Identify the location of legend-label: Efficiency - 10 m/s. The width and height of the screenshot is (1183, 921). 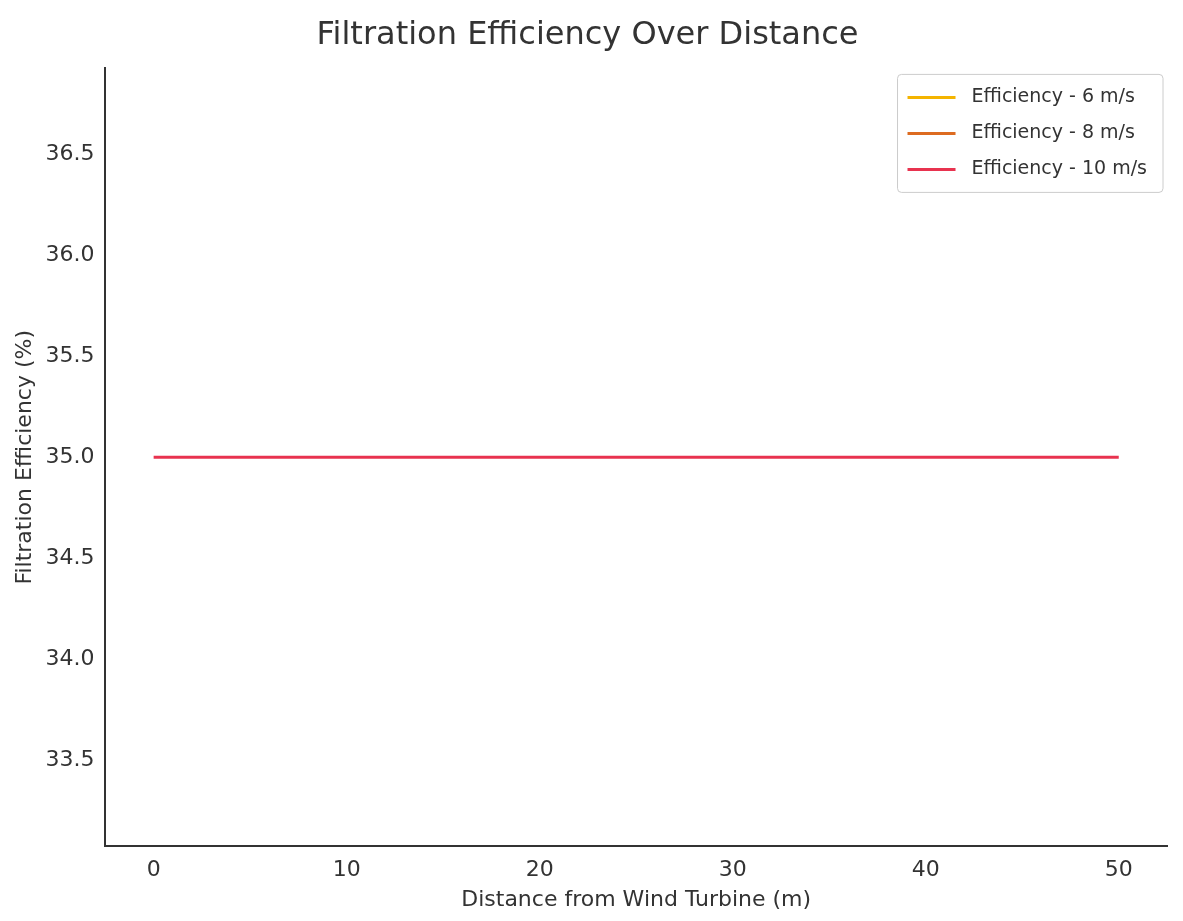
(1059, 167).